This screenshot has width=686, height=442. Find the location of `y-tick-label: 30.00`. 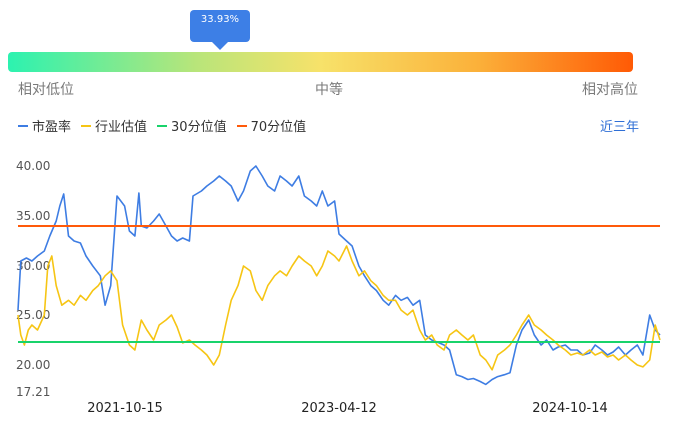

y-tick-label: 30.00 is located at coordinates (33, 266).